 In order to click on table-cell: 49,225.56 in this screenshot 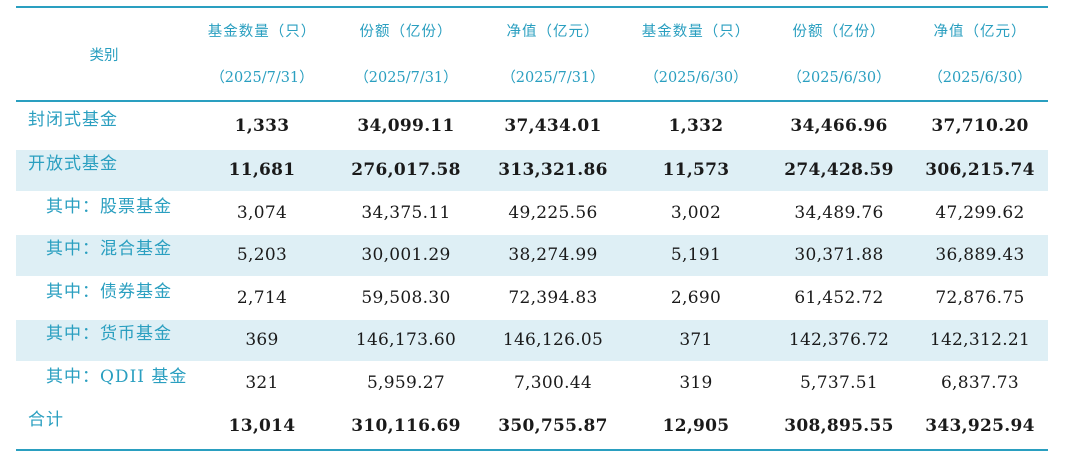, I will do `click(553, 213)`.